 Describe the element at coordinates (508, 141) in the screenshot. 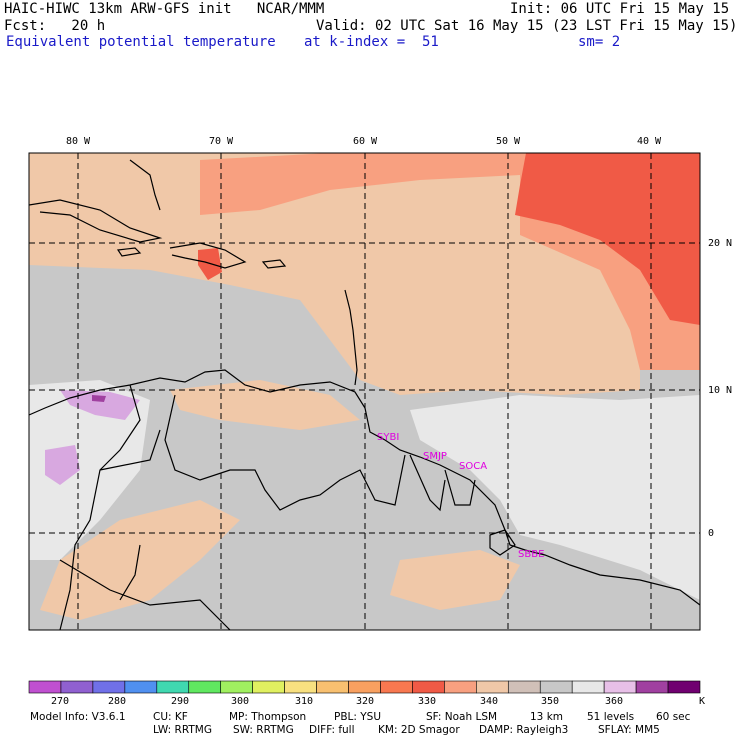

I see `lon-label-50w: 50 W` at that location.